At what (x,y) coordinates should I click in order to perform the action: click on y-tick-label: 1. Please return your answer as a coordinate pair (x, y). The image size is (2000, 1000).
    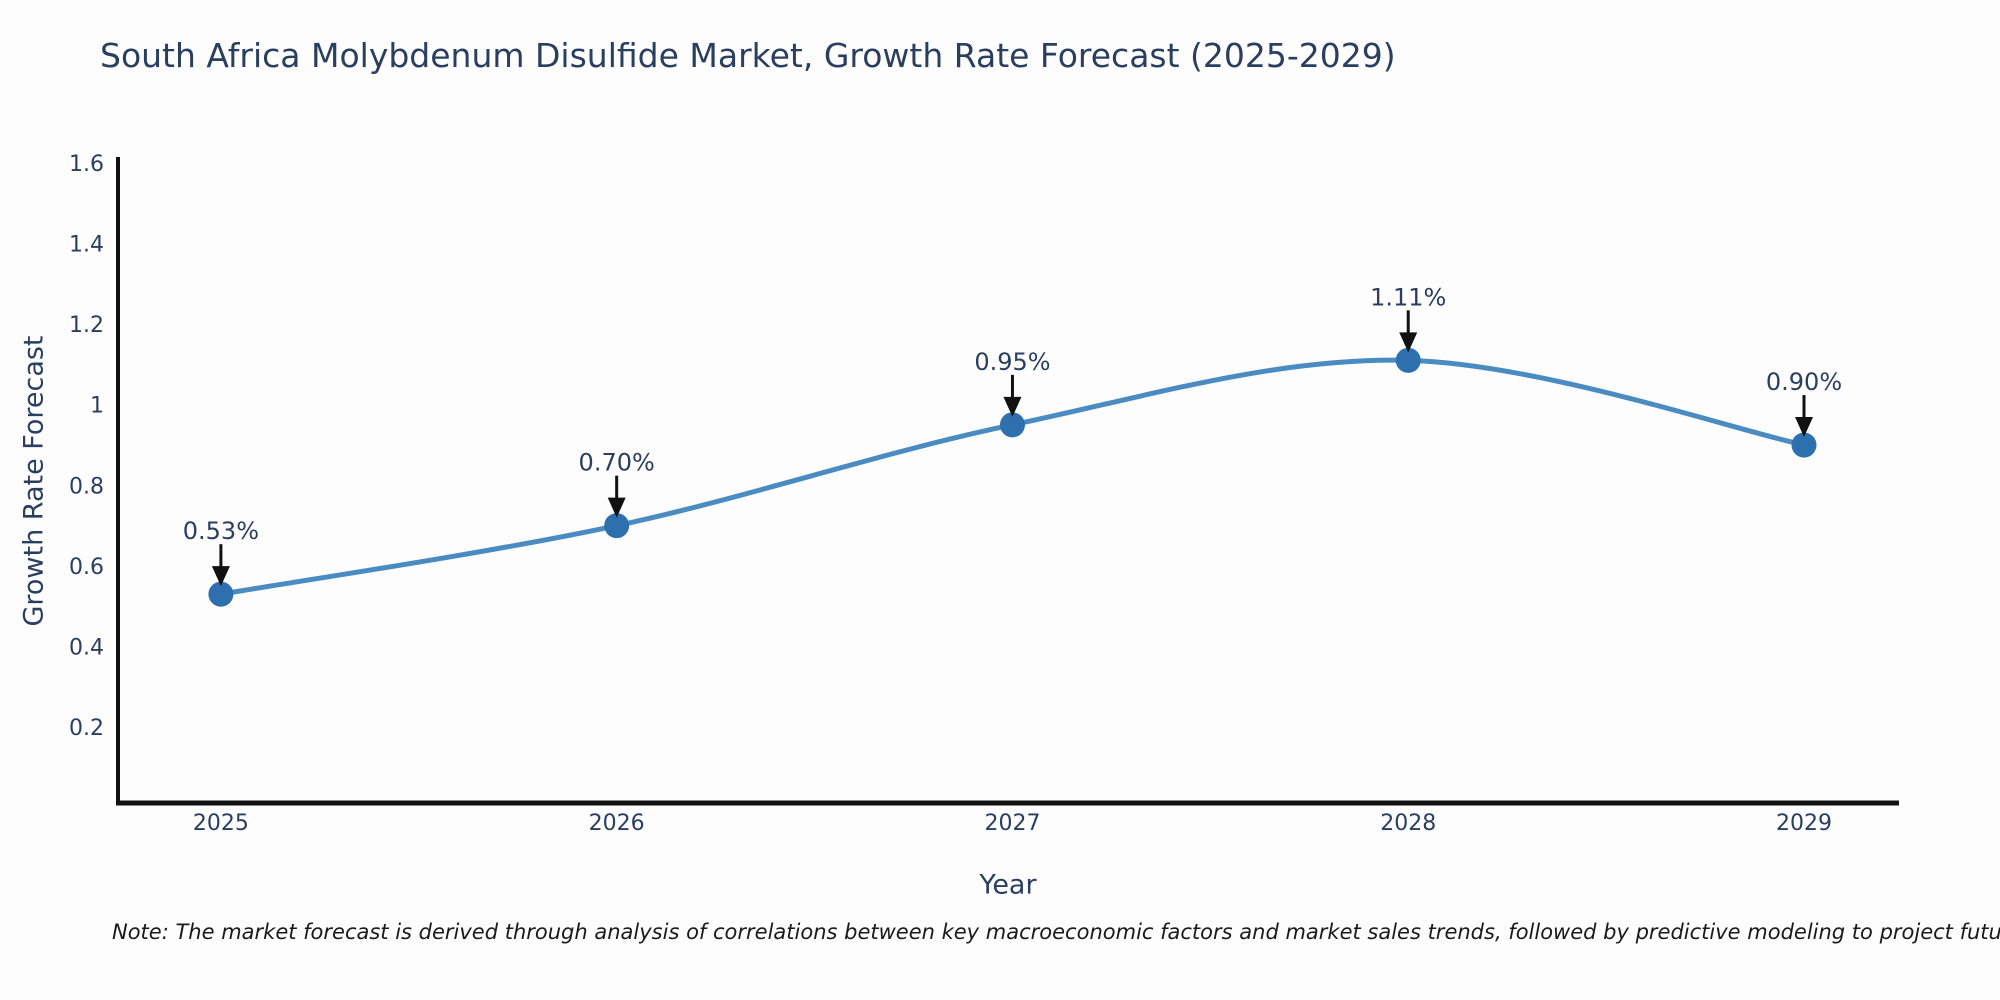
    Looking at the image, I should click on (97, 406).